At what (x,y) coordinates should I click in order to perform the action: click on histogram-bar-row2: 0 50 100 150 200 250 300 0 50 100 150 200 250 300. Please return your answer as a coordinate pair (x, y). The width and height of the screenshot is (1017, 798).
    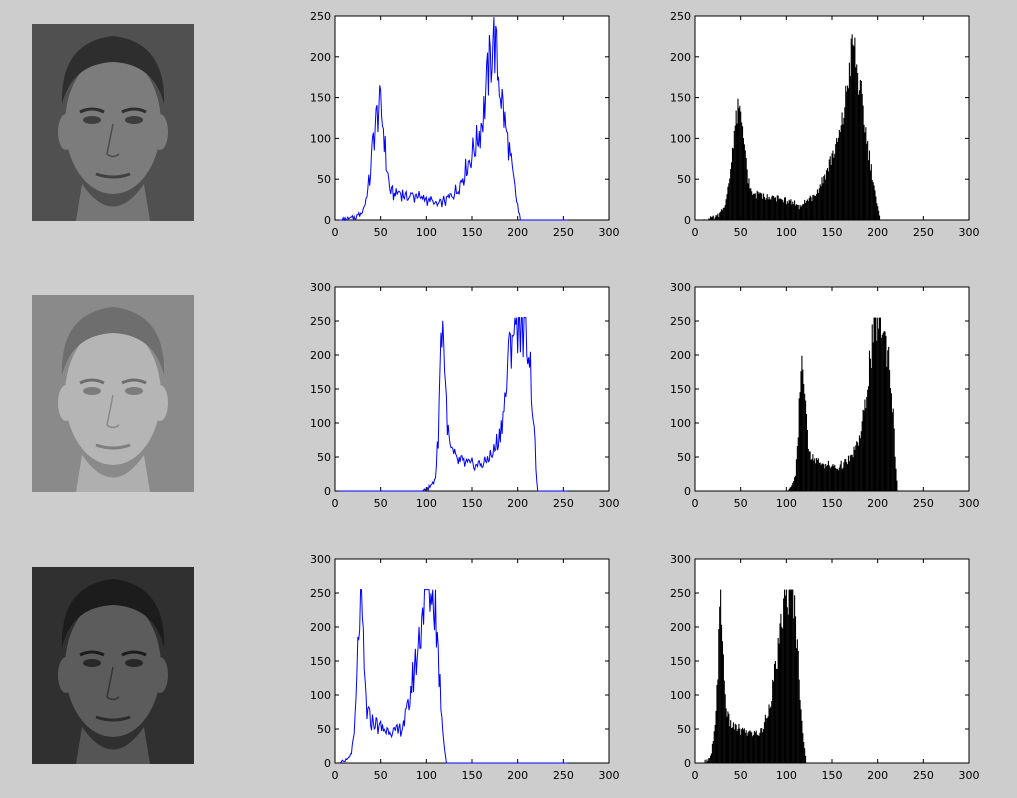
    Looking at the image, I should click on (820, 401).